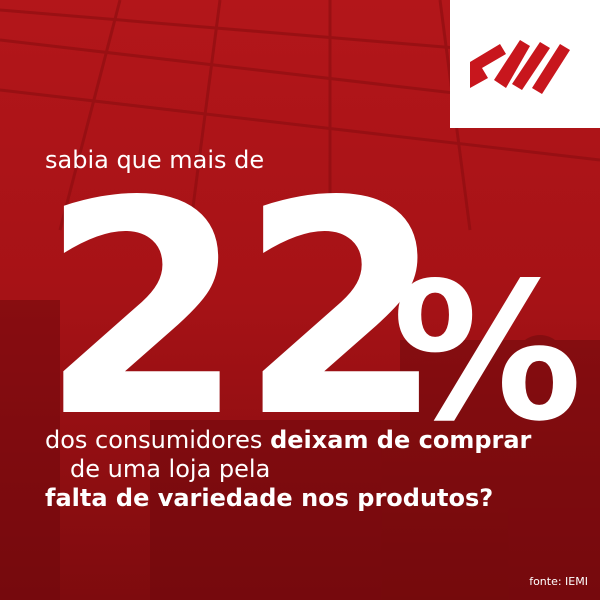 The width and height of the screenshot is (600, 600). What do you see at coordinates (269, 498) in the screenshot?
I see `text-line: falta de variedade nos produtos?` at bounding box center [269, 498].